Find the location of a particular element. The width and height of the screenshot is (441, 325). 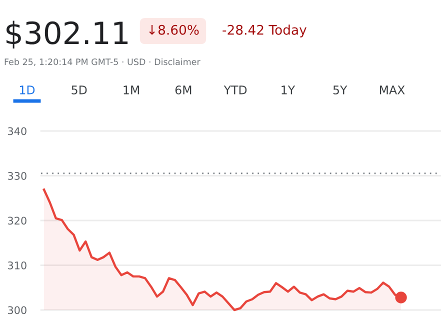

text: 1Y is located at coordinates (289, 90).